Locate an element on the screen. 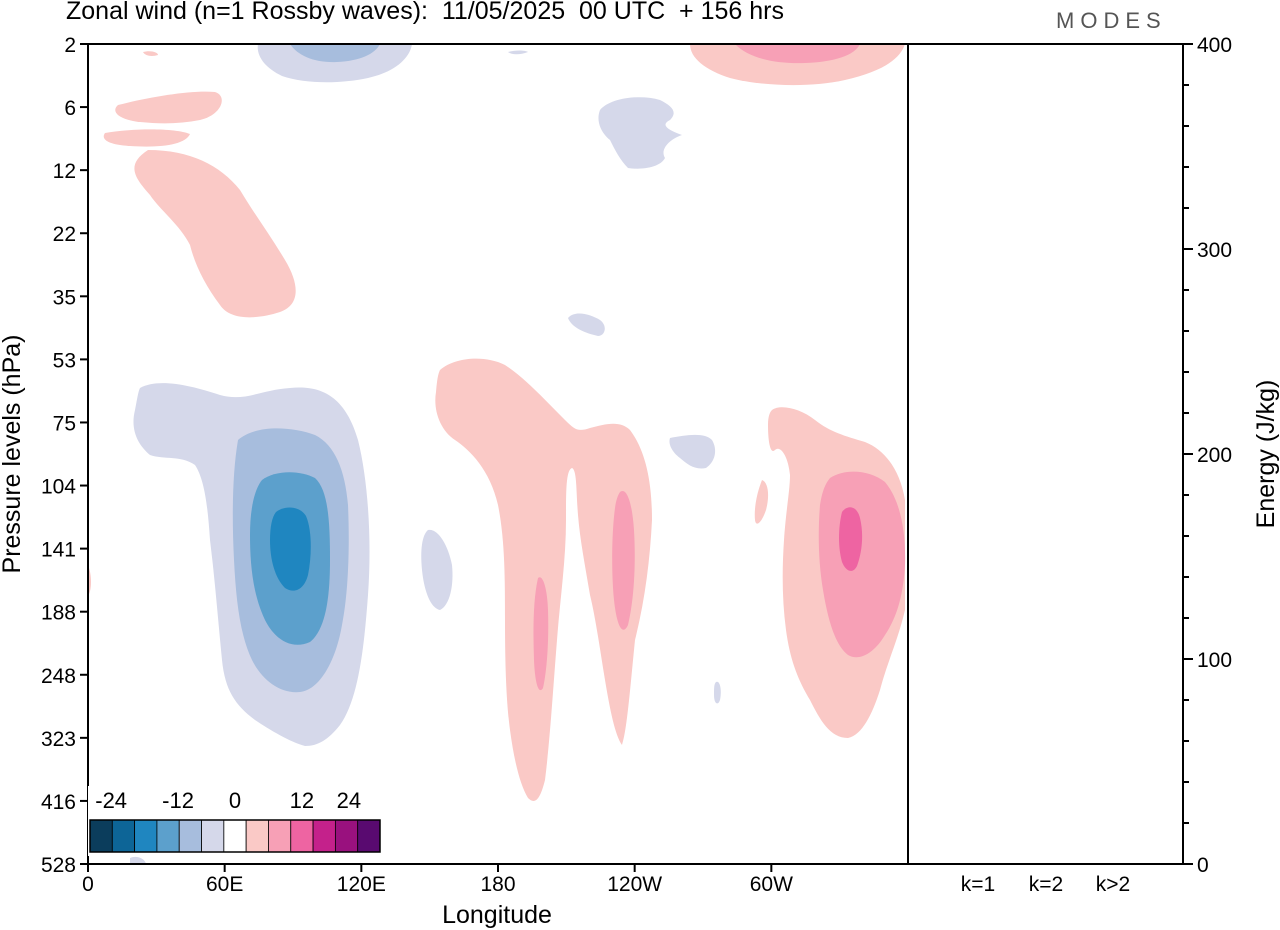  y2-tick-label: 100 is located at coordinates (1214, 660).